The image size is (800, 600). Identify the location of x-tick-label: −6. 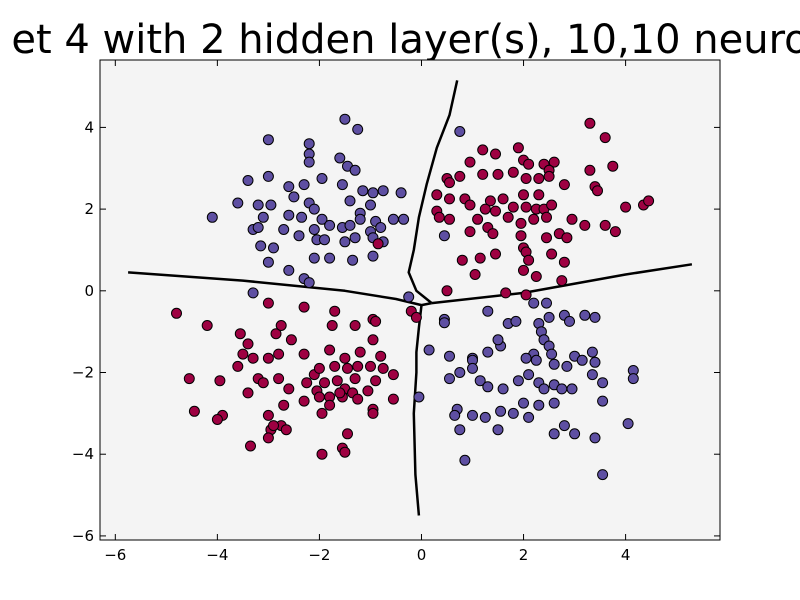
(115, 555).